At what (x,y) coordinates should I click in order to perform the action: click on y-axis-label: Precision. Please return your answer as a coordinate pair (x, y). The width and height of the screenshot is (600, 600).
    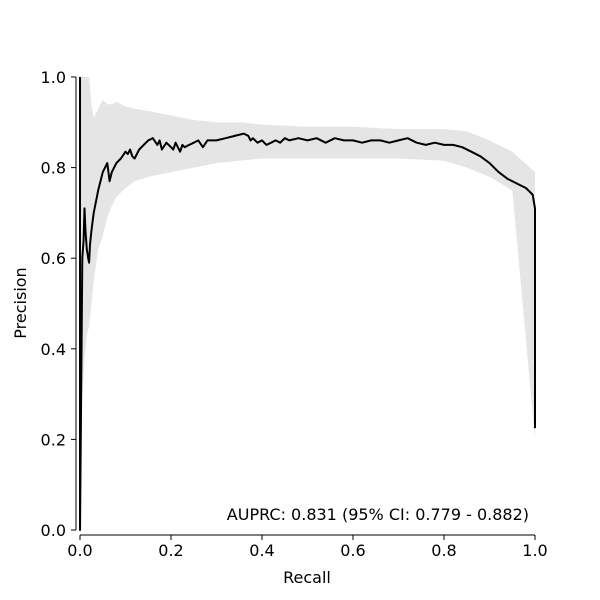
    Looking at the image, I should click on (20, 302).